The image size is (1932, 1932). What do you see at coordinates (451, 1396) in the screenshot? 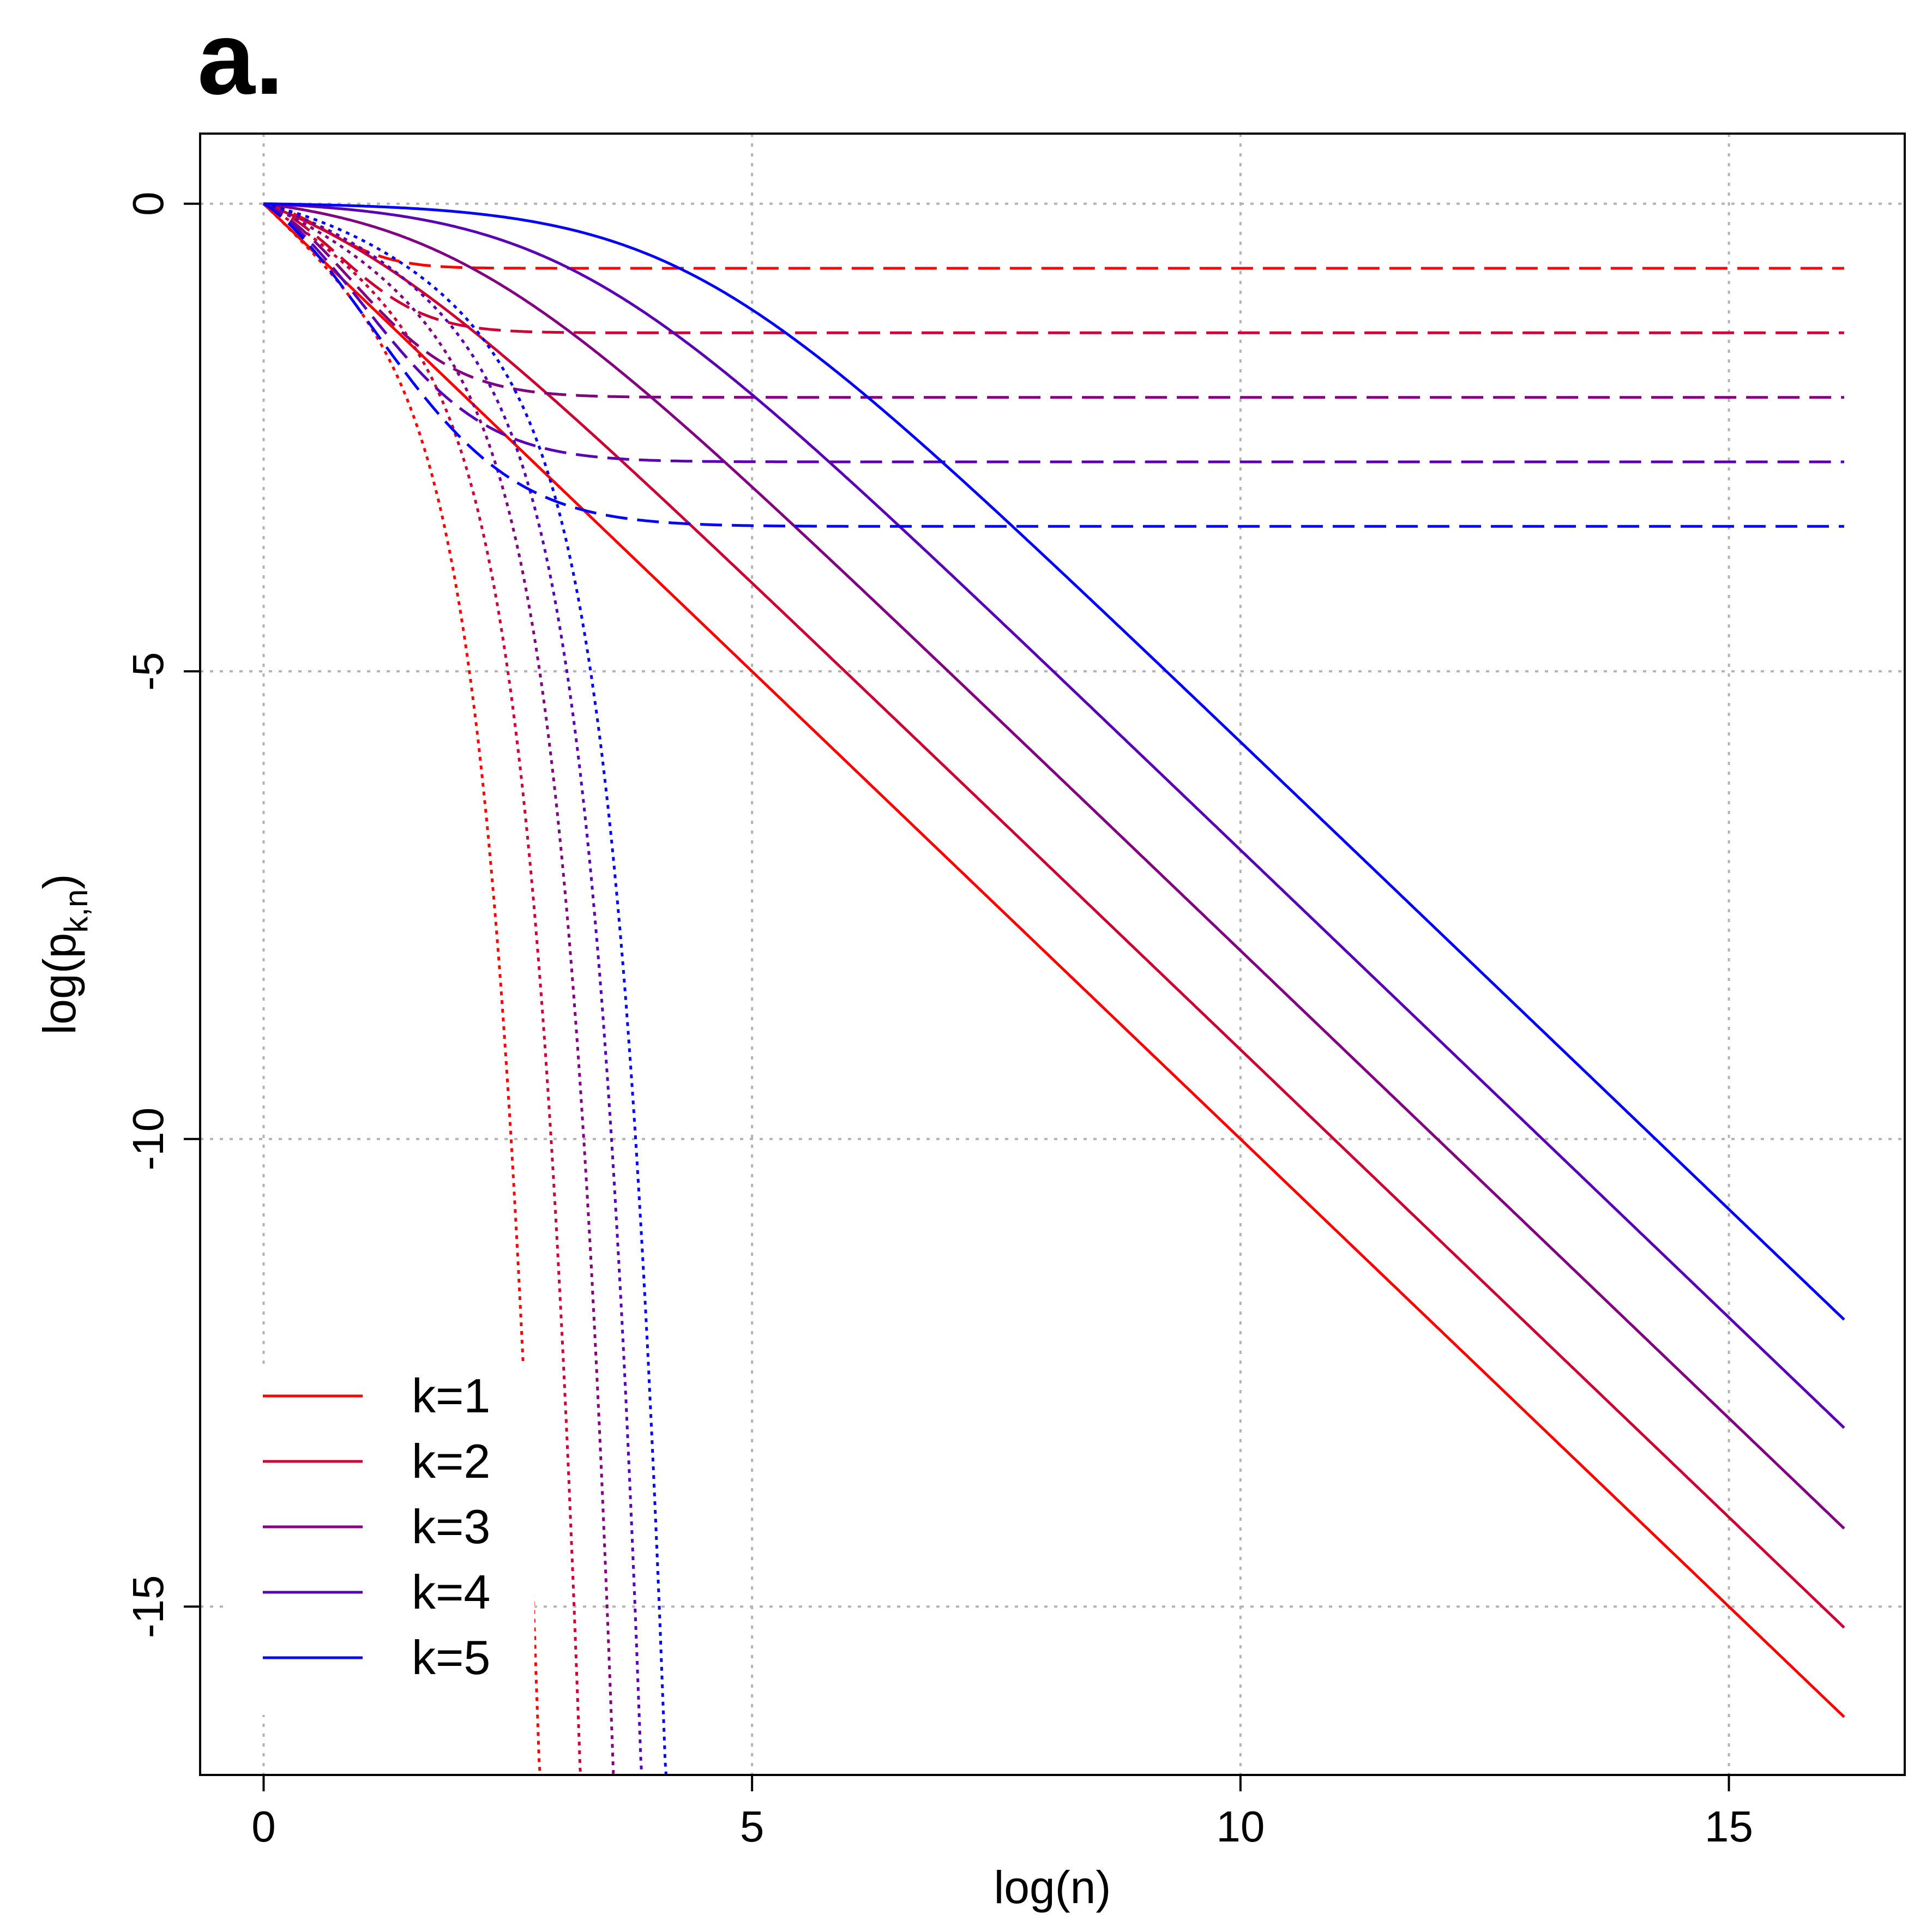
I see `legend-label-1: k=1` at bounding box center [451, 1396].